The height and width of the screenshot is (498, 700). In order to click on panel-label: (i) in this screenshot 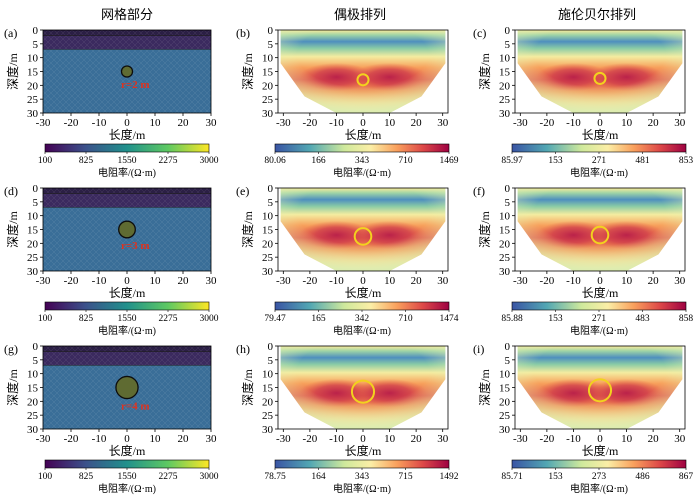, I will do `click(478, 349)`.